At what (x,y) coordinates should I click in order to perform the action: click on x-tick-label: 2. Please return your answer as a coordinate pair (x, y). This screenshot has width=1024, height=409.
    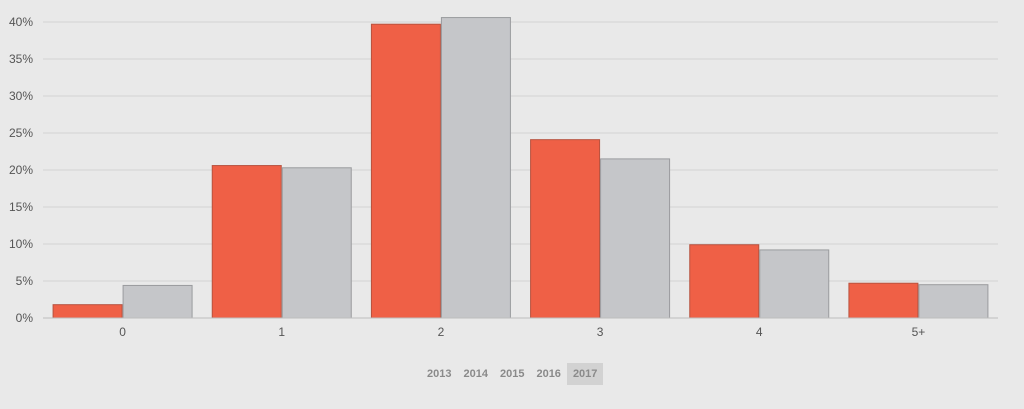
    Looking at the image, I should click on (441, 332).